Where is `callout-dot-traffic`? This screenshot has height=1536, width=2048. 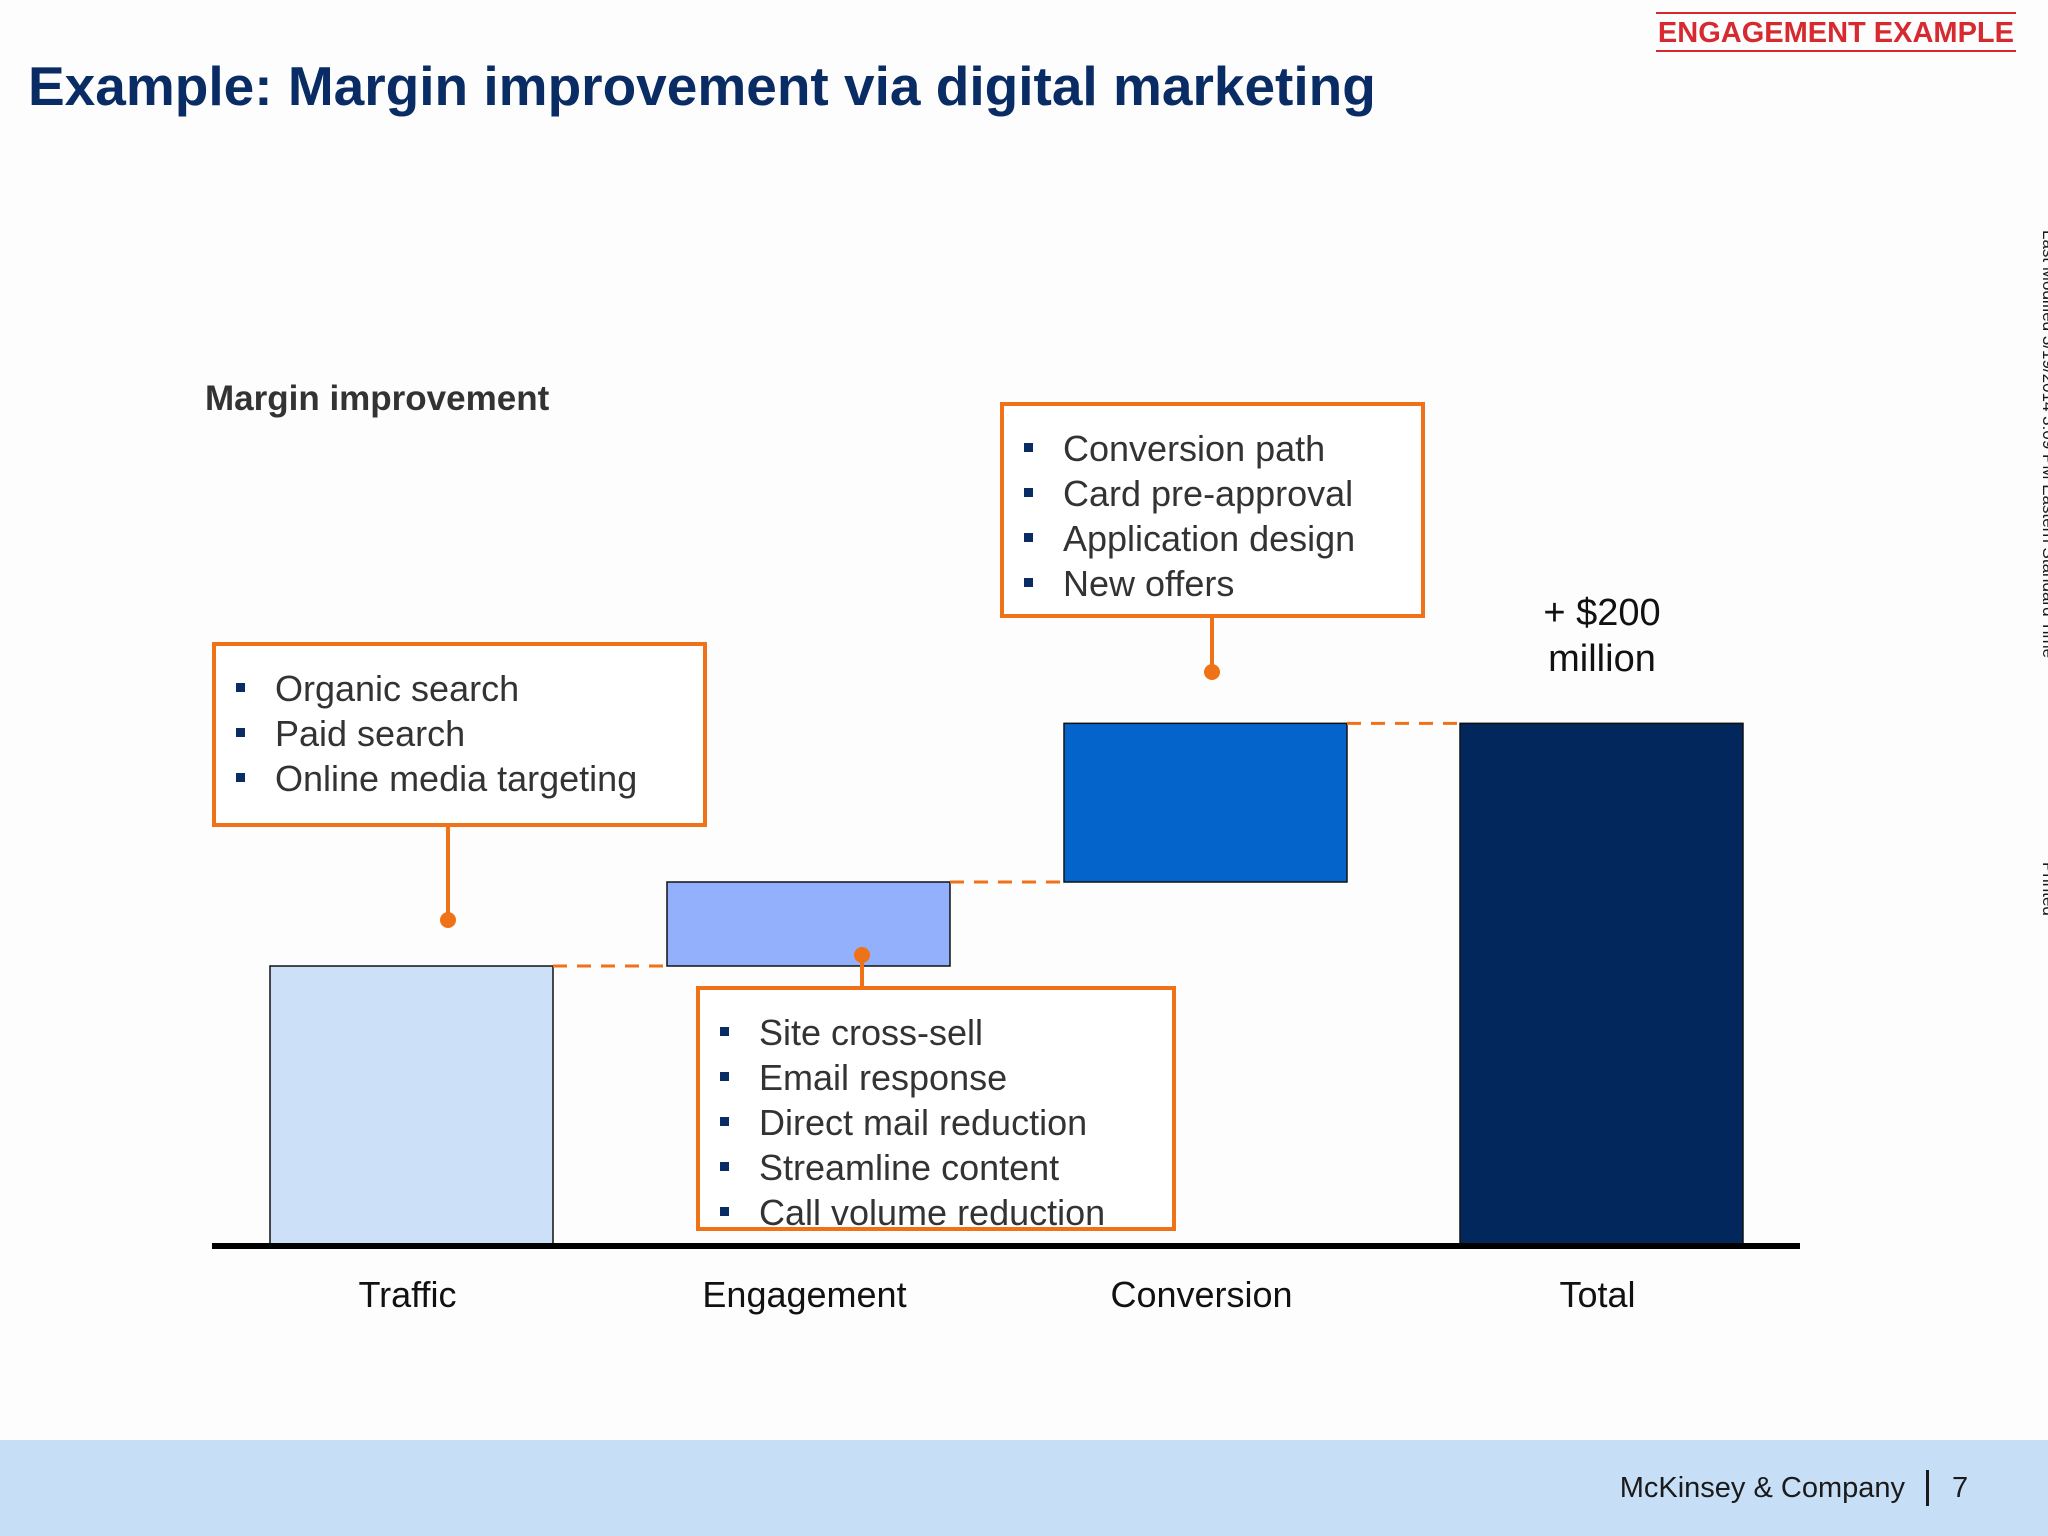 callout-dot-traffic is located at coordinates (448, 920).